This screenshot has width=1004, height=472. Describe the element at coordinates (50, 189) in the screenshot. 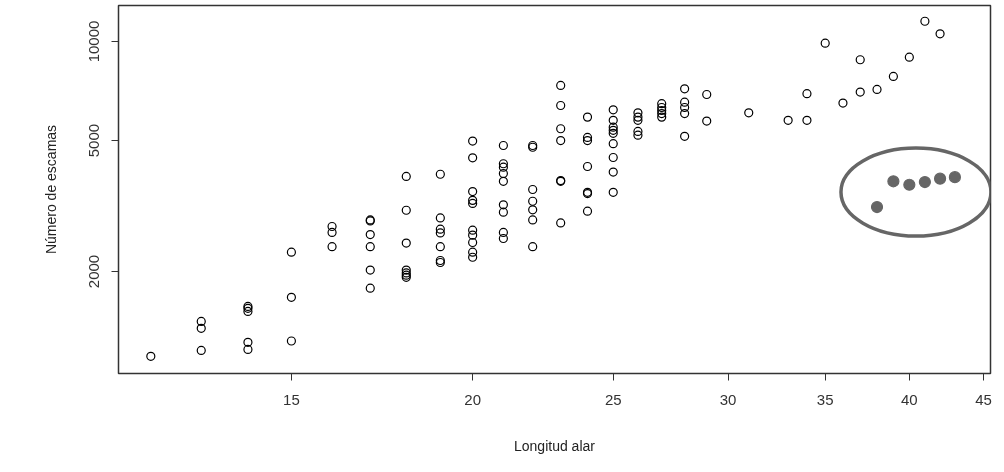

I see `y-axis-title: Número de escamas` at that location.